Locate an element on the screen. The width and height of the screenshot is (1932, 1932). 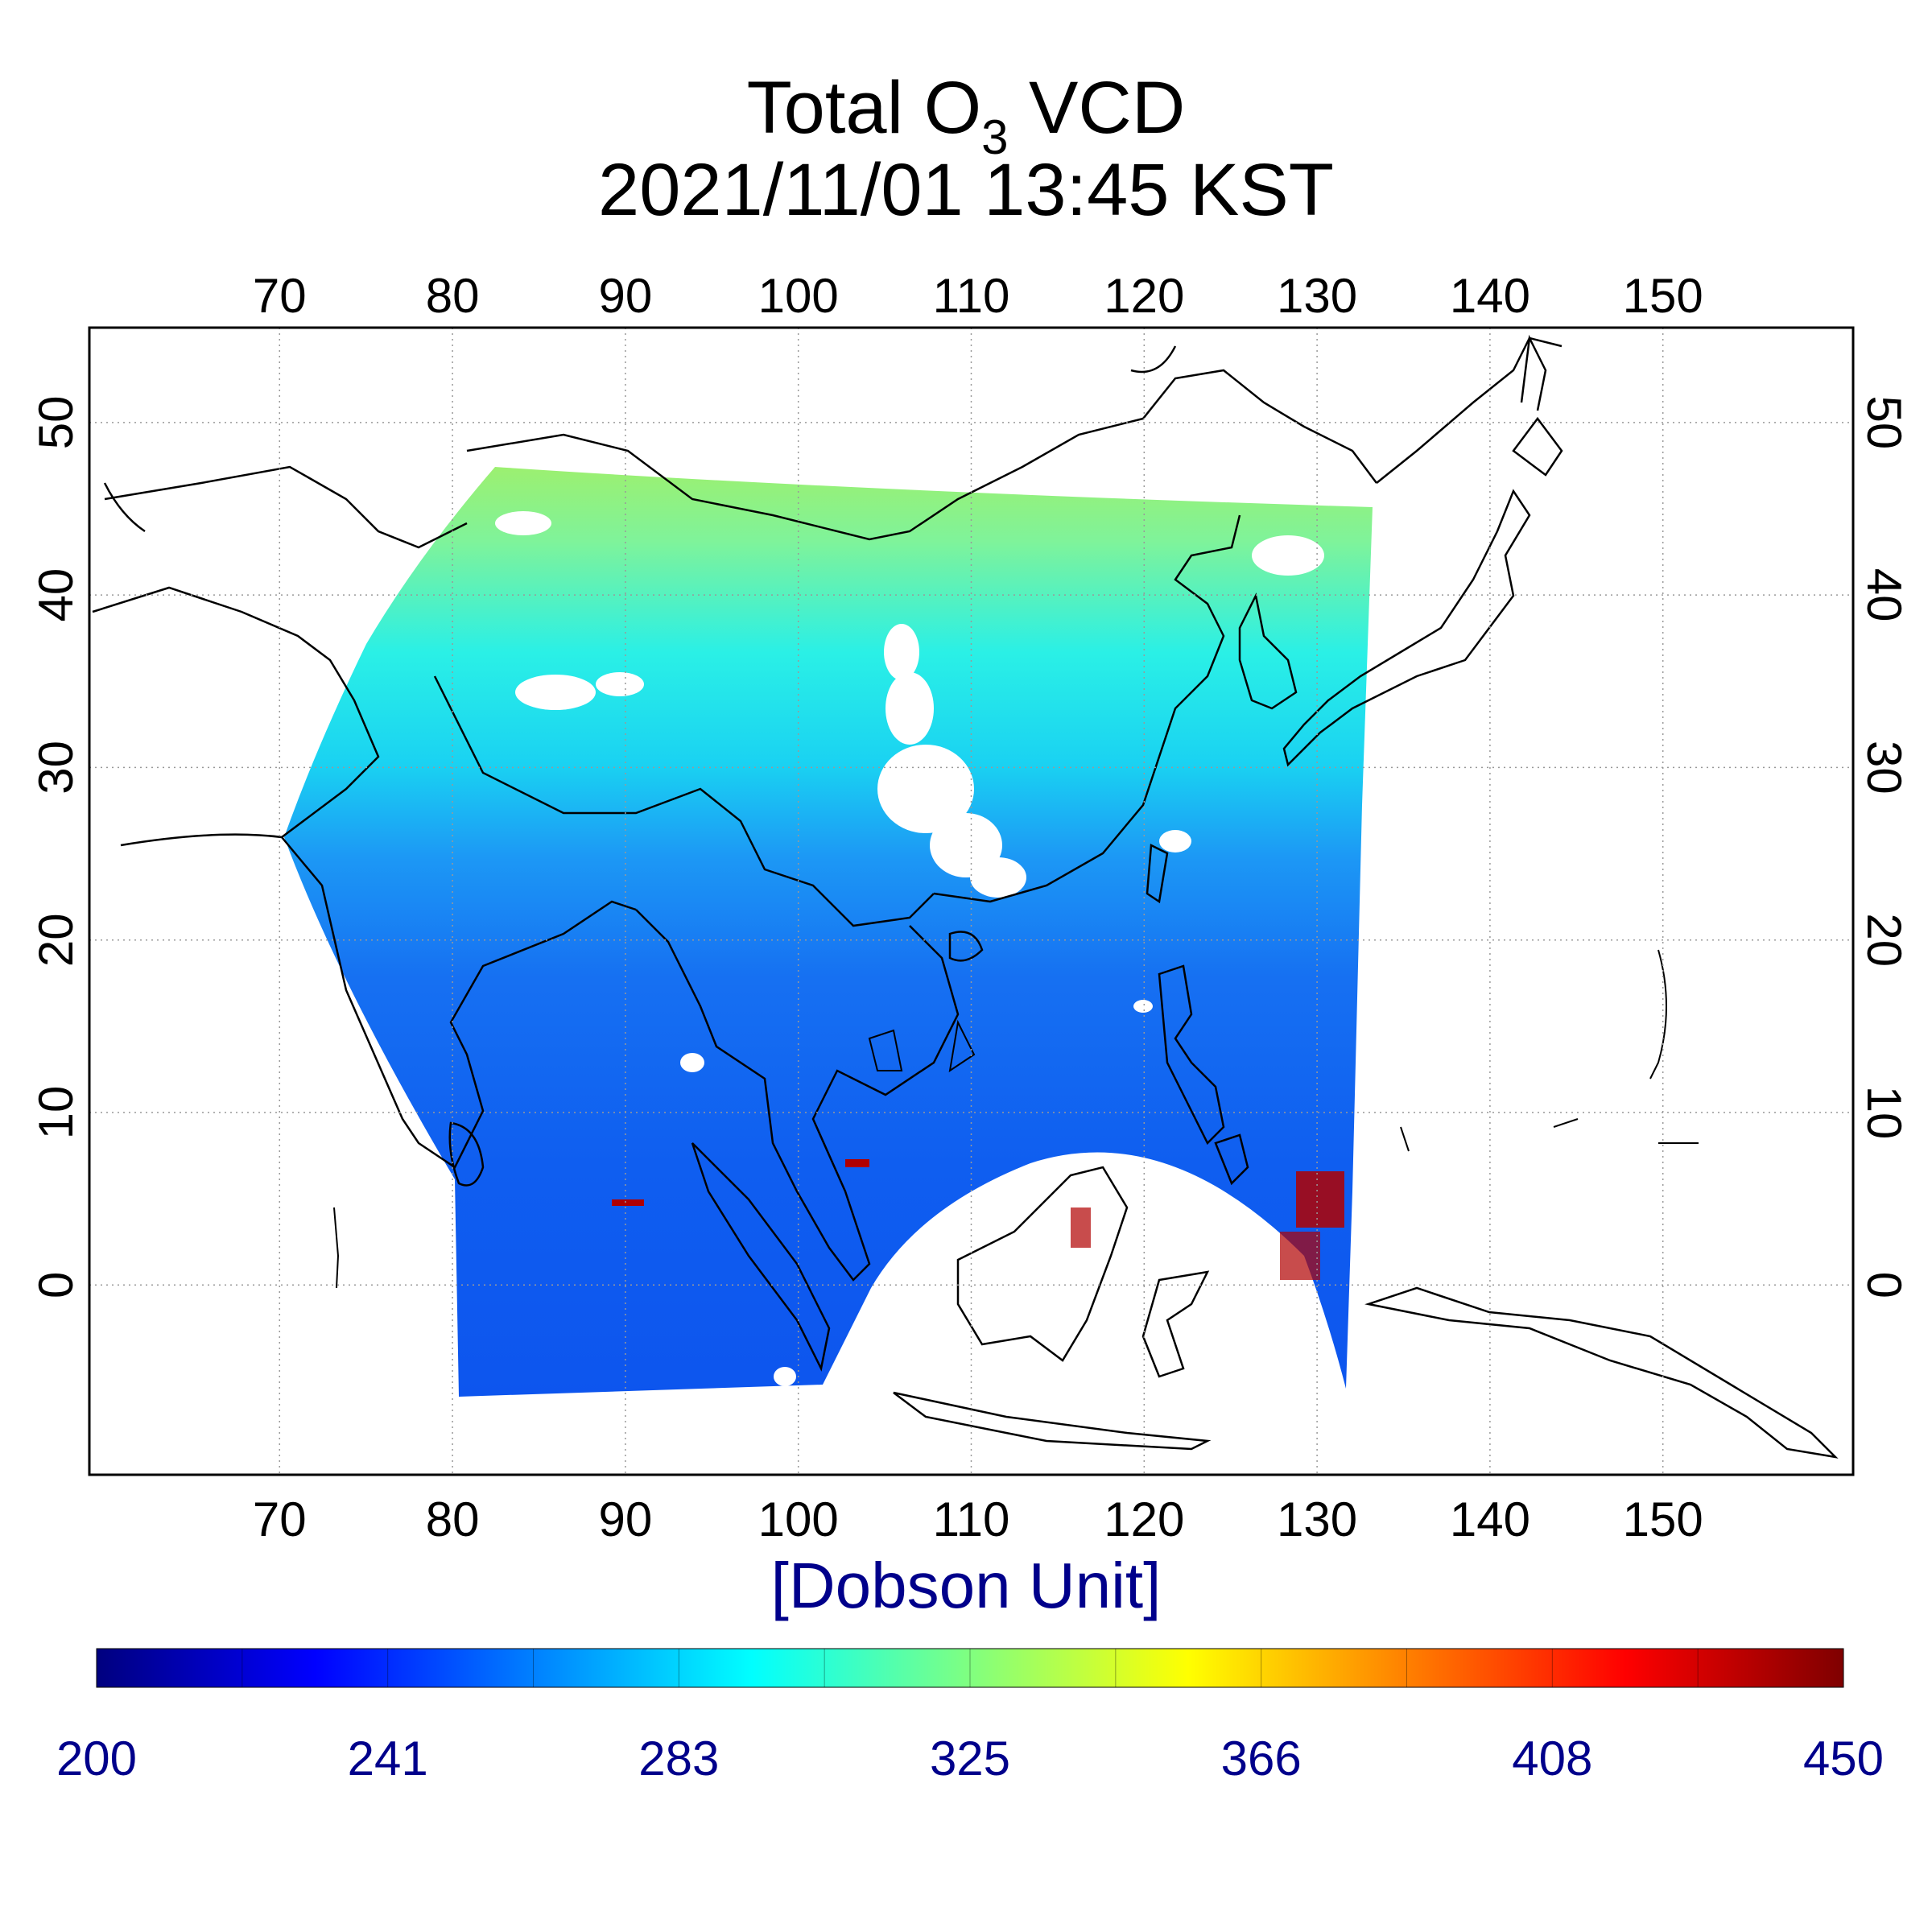
colorbar-ticks is located at coordinates (970, 1668).